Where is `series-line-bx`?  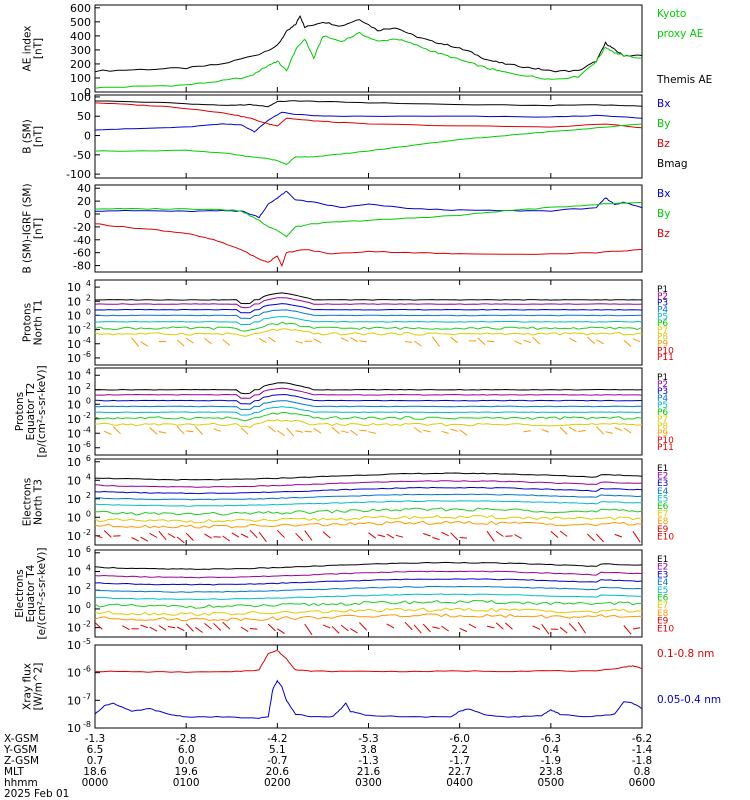 series-line-bx is located at coordinates (368, 122).